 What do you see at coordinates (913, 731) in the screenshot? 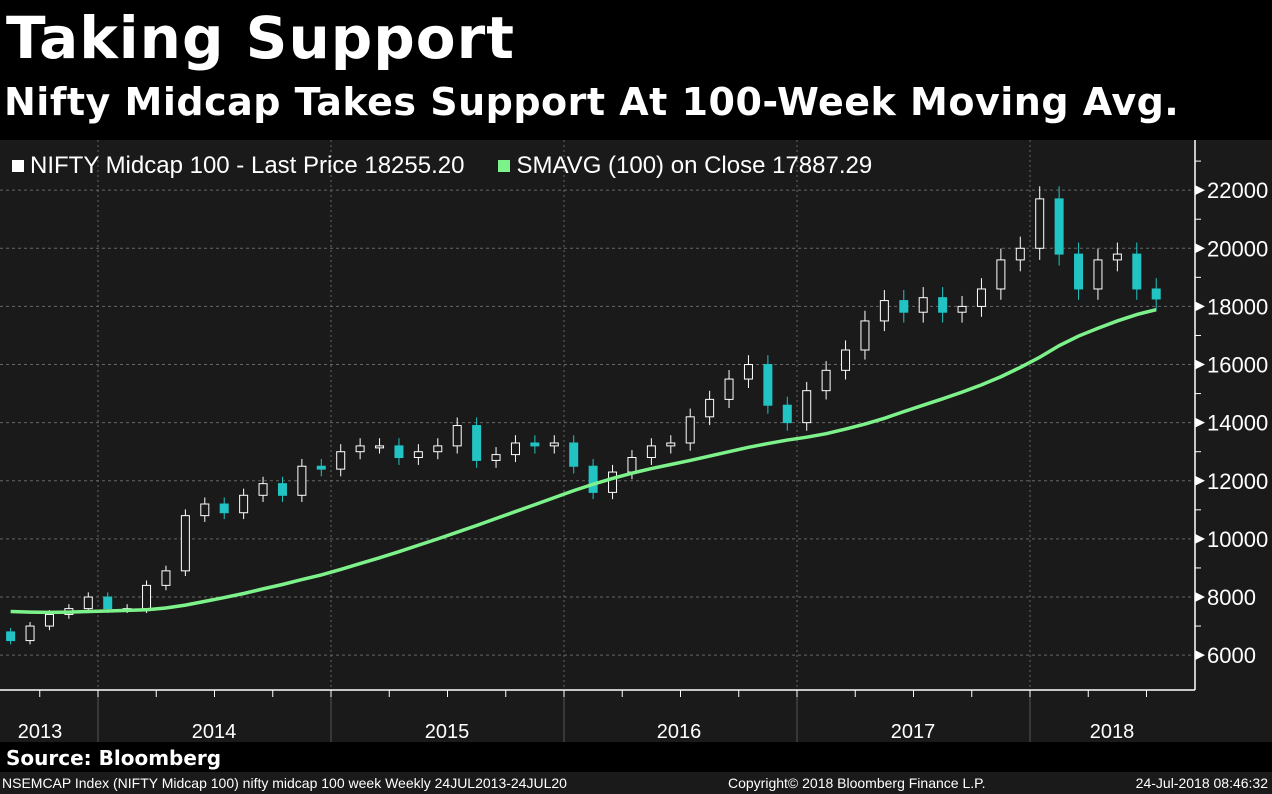
I see `x-tick-label: 2017` at bounding box center [913, 731].